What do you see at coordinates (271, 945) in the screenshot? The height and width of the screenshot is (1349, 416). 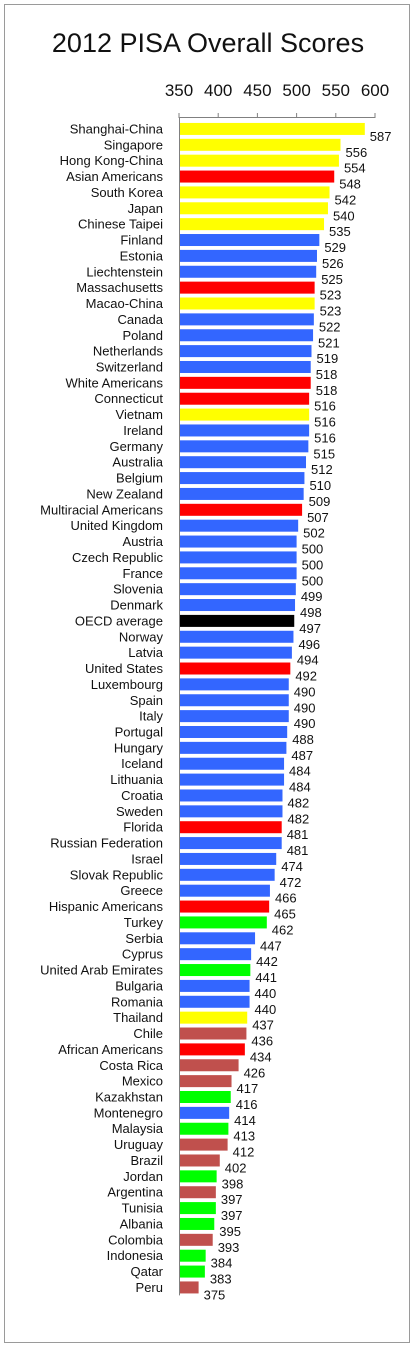 I see `value-label: 447` at bounding box center [271, 945].